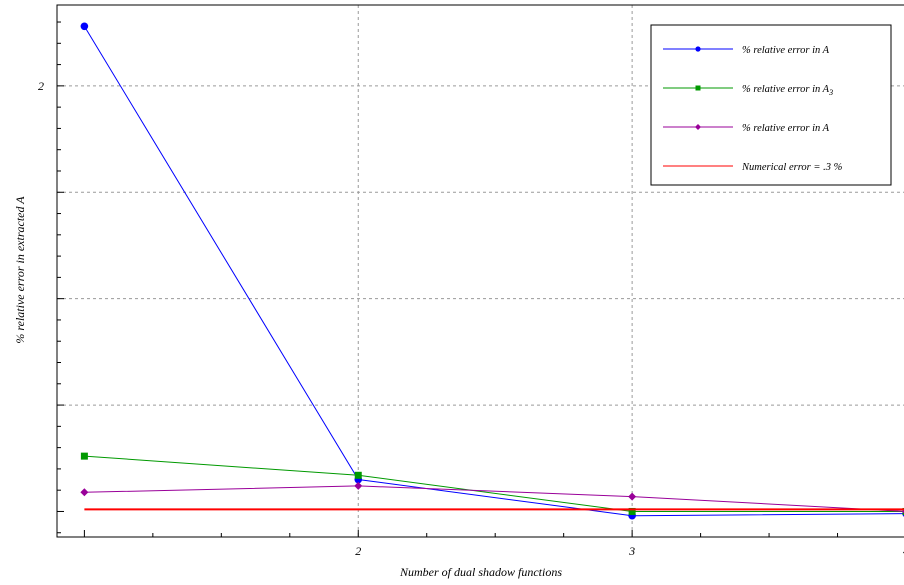  What do you see at coordinates (41, 86) in the screenshot?
I see `y-tick-label: 2` at bounding box center [41, 86].